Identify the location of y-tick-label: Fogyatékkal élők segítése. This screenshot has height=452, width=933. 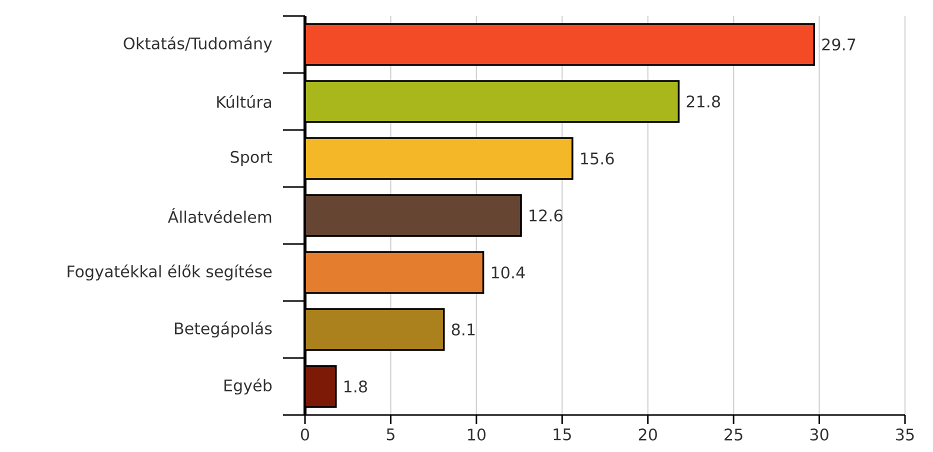
(170, 272).